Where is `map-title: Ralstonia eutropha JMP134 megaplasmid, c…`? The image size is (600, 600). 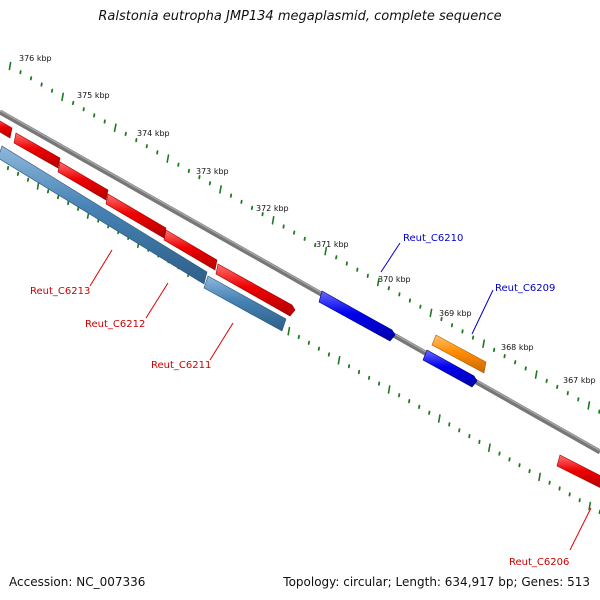
map-title: Ralstonia eutropha JMP134 megaplasmid, c… is located at coordinates (300, 16).